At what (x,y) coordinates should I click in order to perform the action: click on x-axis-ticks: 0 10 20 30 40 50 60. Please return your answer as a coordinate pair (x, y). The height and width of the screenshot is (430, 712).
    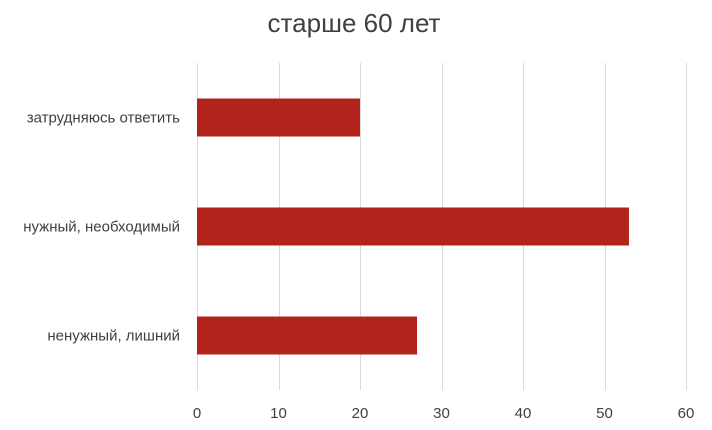
    Looking at the image, I should click on (444, 413).